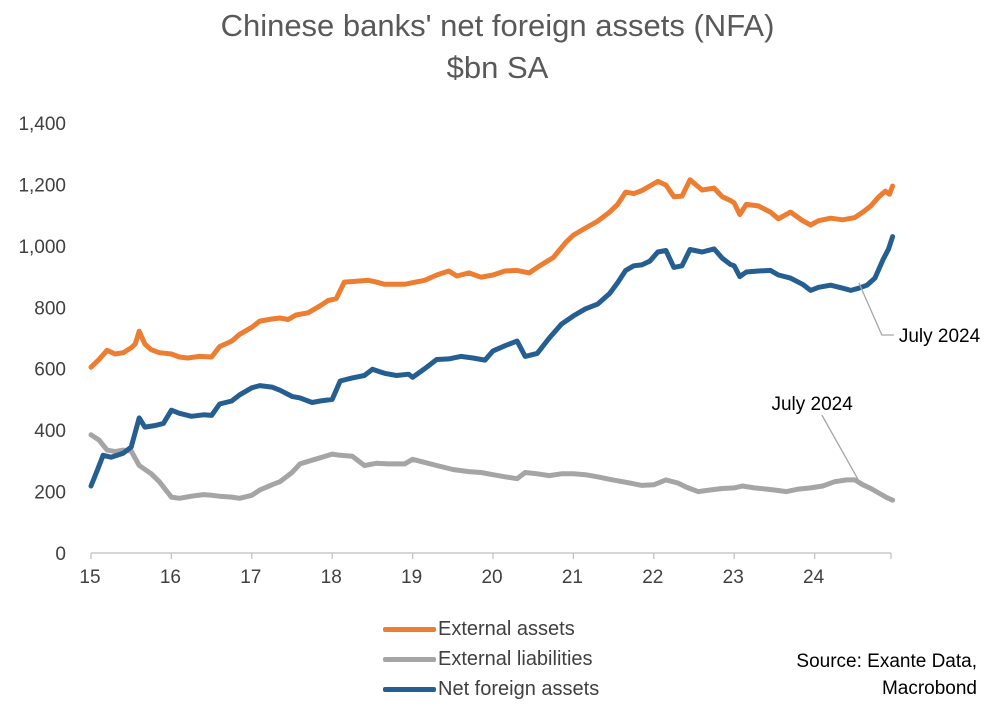 The width and height of the screenshot is (995, 708). Describe the element at coordinates (929, 688) in the screenshot. I see `source-line-2: Macrobond` at that location.